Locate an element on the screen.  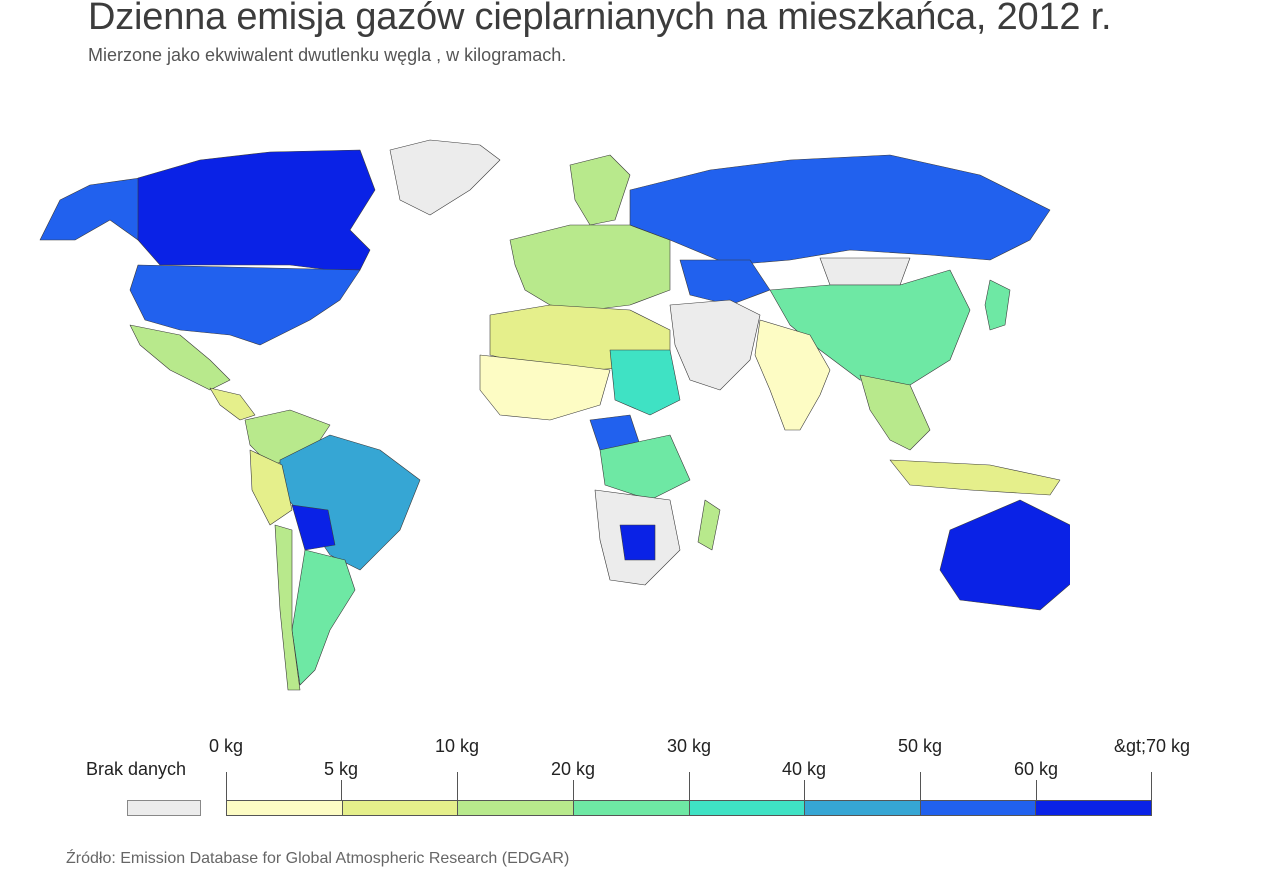
region-australia is located at coordinates (1004, 555).